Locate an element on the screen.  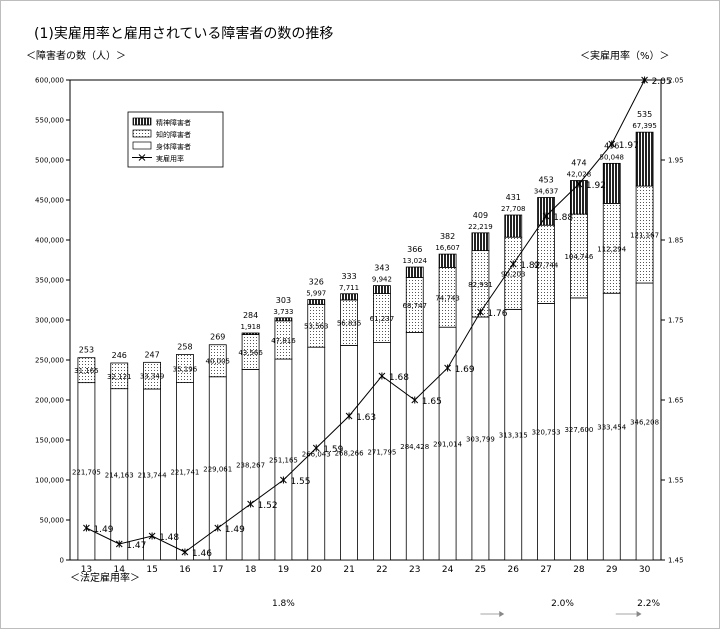
x-tick-label: 14 is located at coordinates (120, 570).